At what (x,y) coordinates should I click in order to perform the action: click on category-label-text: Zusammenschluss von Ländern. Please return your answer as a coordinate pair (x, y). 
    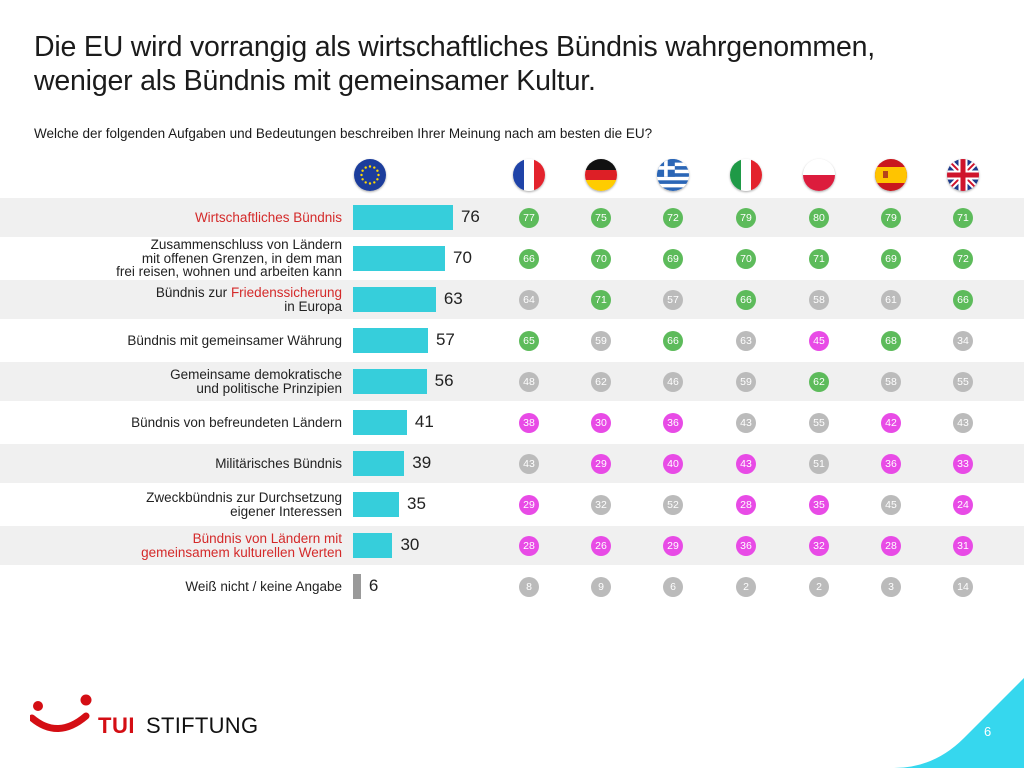
    Looking at the image, I should click on (246, 245).